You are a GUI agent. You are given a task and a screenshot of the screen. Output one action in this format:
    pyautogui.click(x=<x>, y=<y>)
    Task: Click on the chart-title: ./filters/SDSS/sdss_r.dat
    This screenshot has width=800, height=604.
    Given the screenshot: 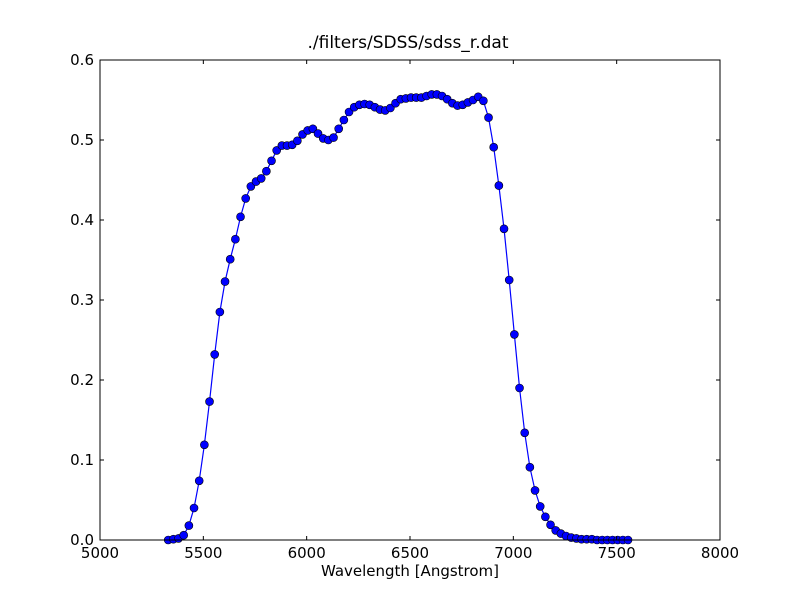 What is the action you would take?
    pyautogui.click(x=407, y=43)
    